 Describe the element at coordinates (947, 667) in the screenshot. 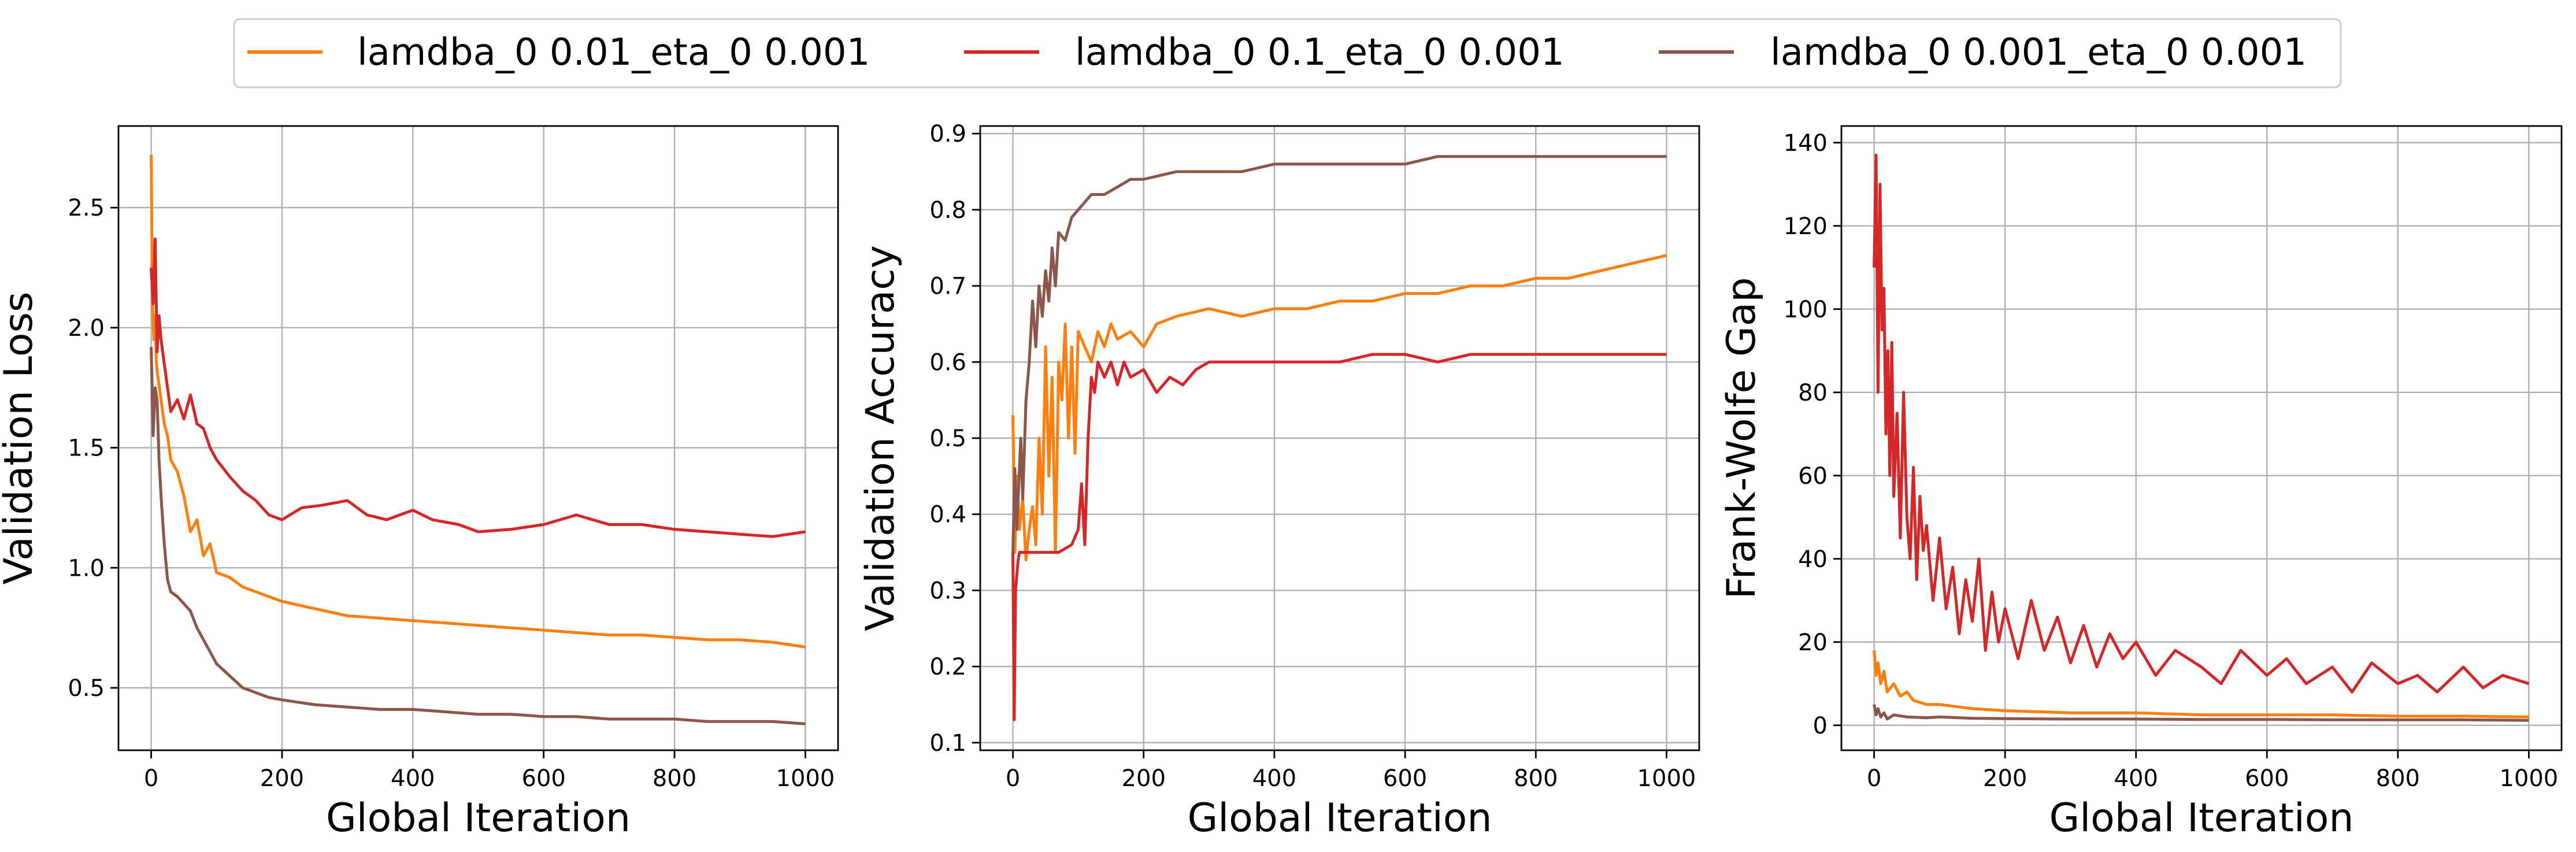

I see `y-tick-label: 0.2` at that location.